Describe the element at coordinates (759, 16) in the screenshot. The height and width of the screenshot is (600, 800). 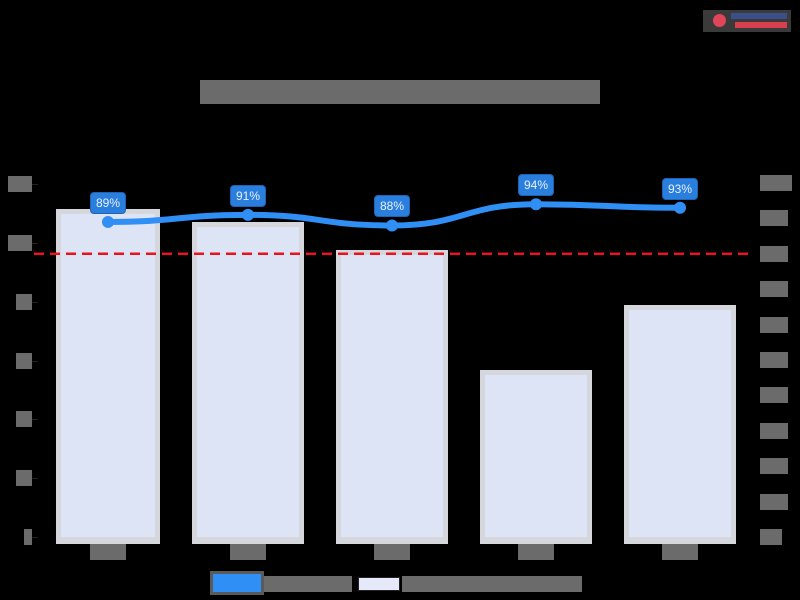
I see `logo-text-top` at that location.